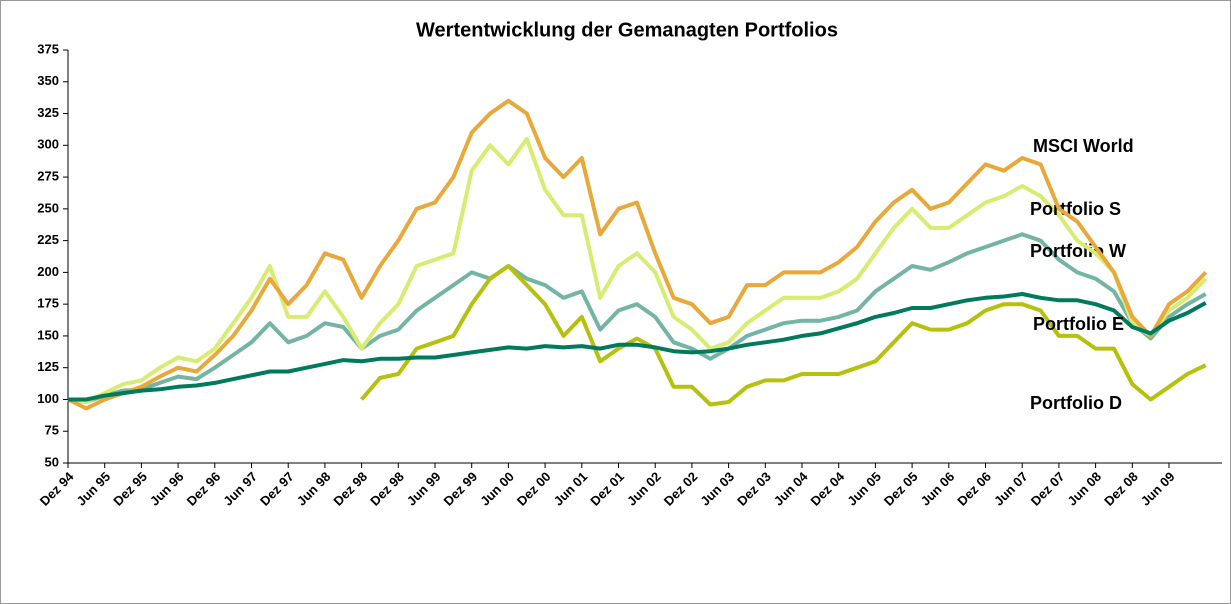 The height and width of the screenshot is (604, 1231). I want to click on y-tick-label: 275, so click(48, 176).